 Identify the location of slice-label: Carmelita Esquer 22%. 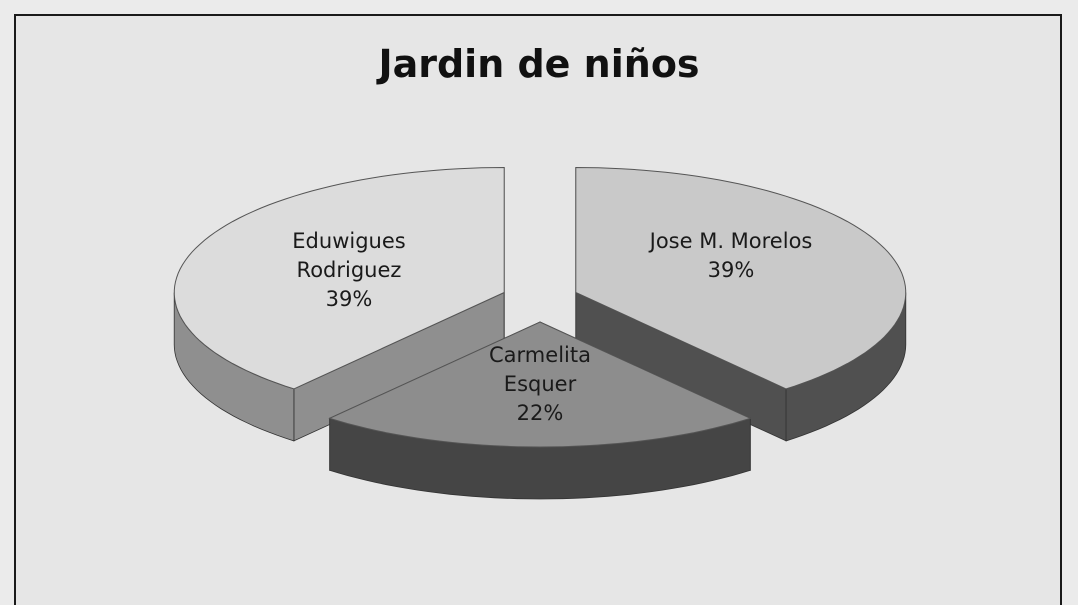
(540, 384).